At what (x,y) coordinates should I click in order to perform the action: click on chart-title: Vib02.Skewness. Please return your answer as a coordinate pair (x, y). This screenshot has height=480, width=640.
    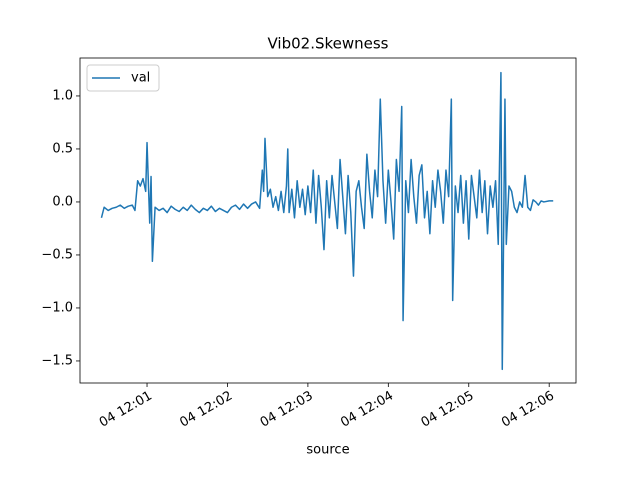
    Looking at the image, I should click on (327, 44).